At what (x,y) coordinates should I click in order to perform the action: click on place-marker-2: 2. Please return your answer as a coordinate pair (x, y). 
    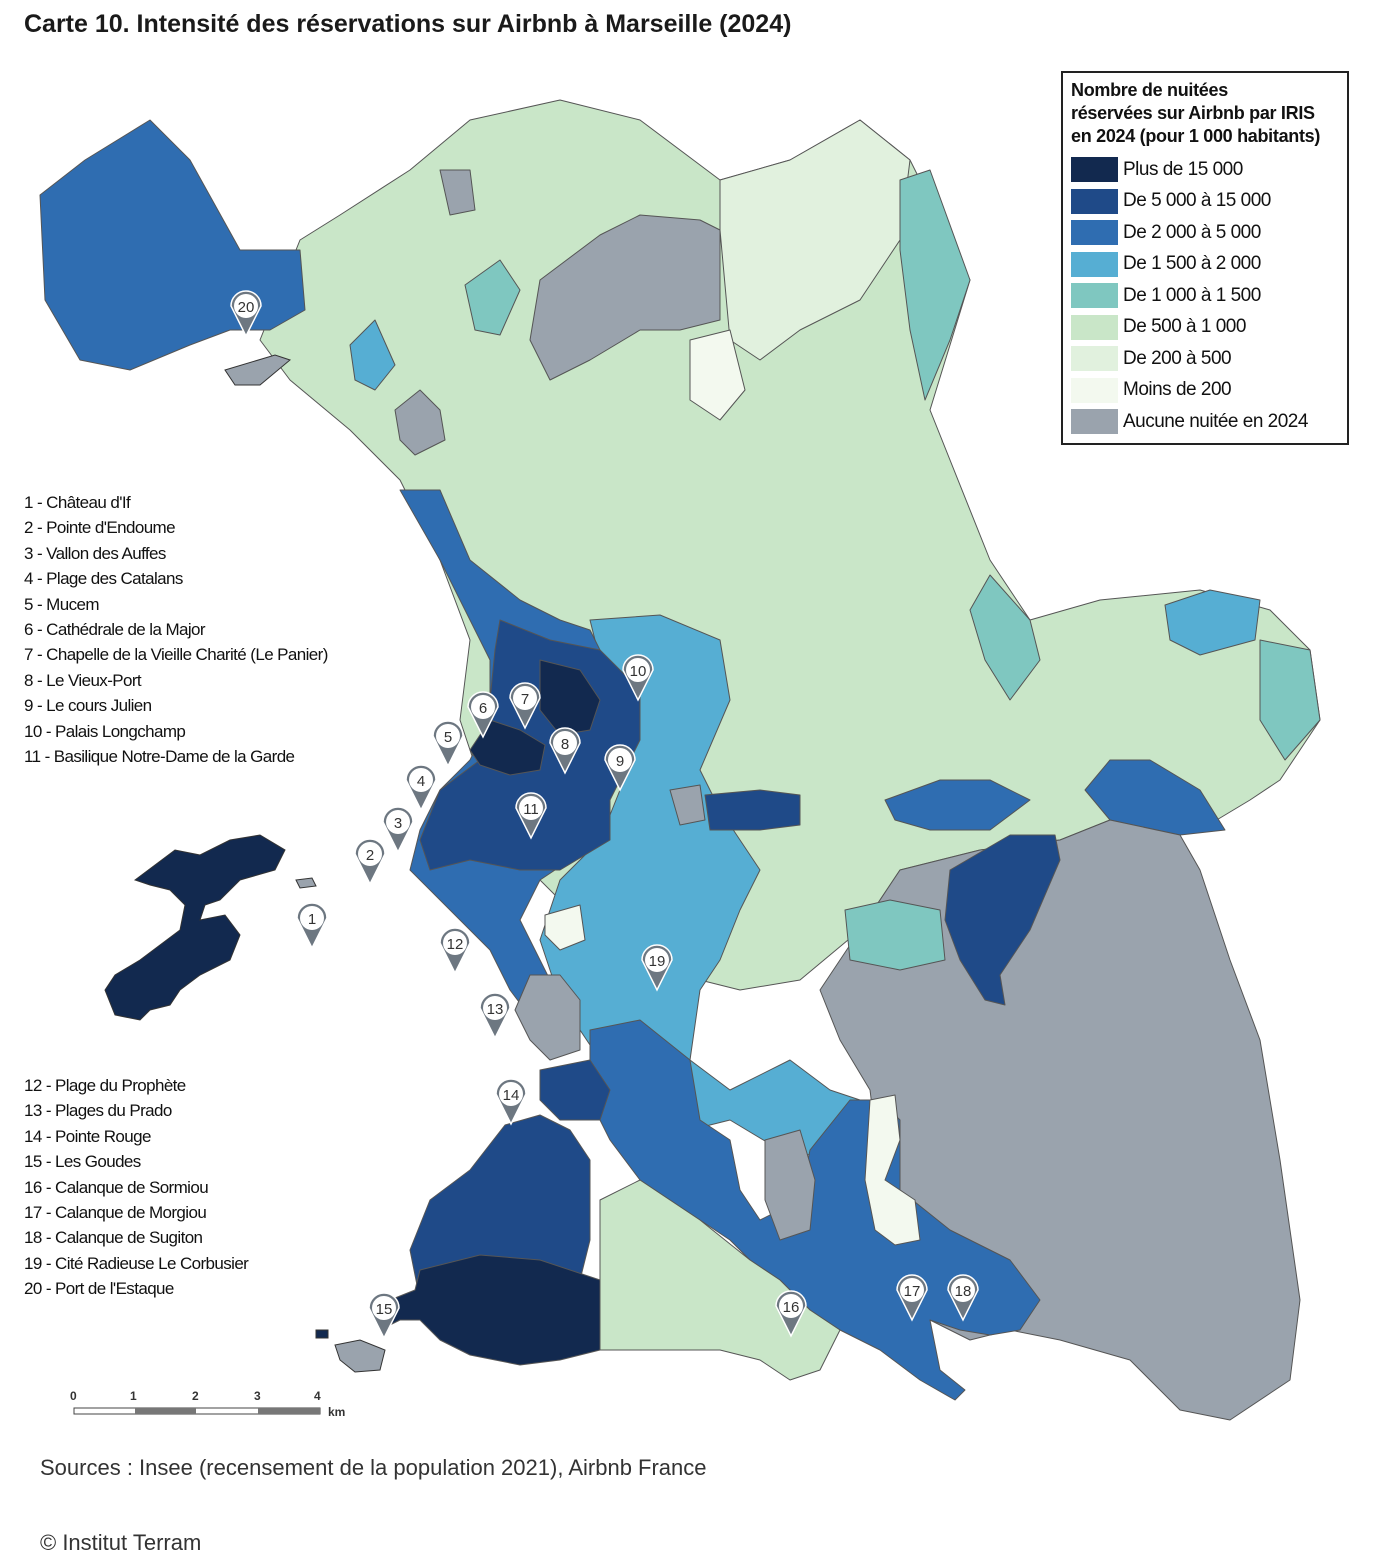
    Looking at the image, I should click on (370, 862).